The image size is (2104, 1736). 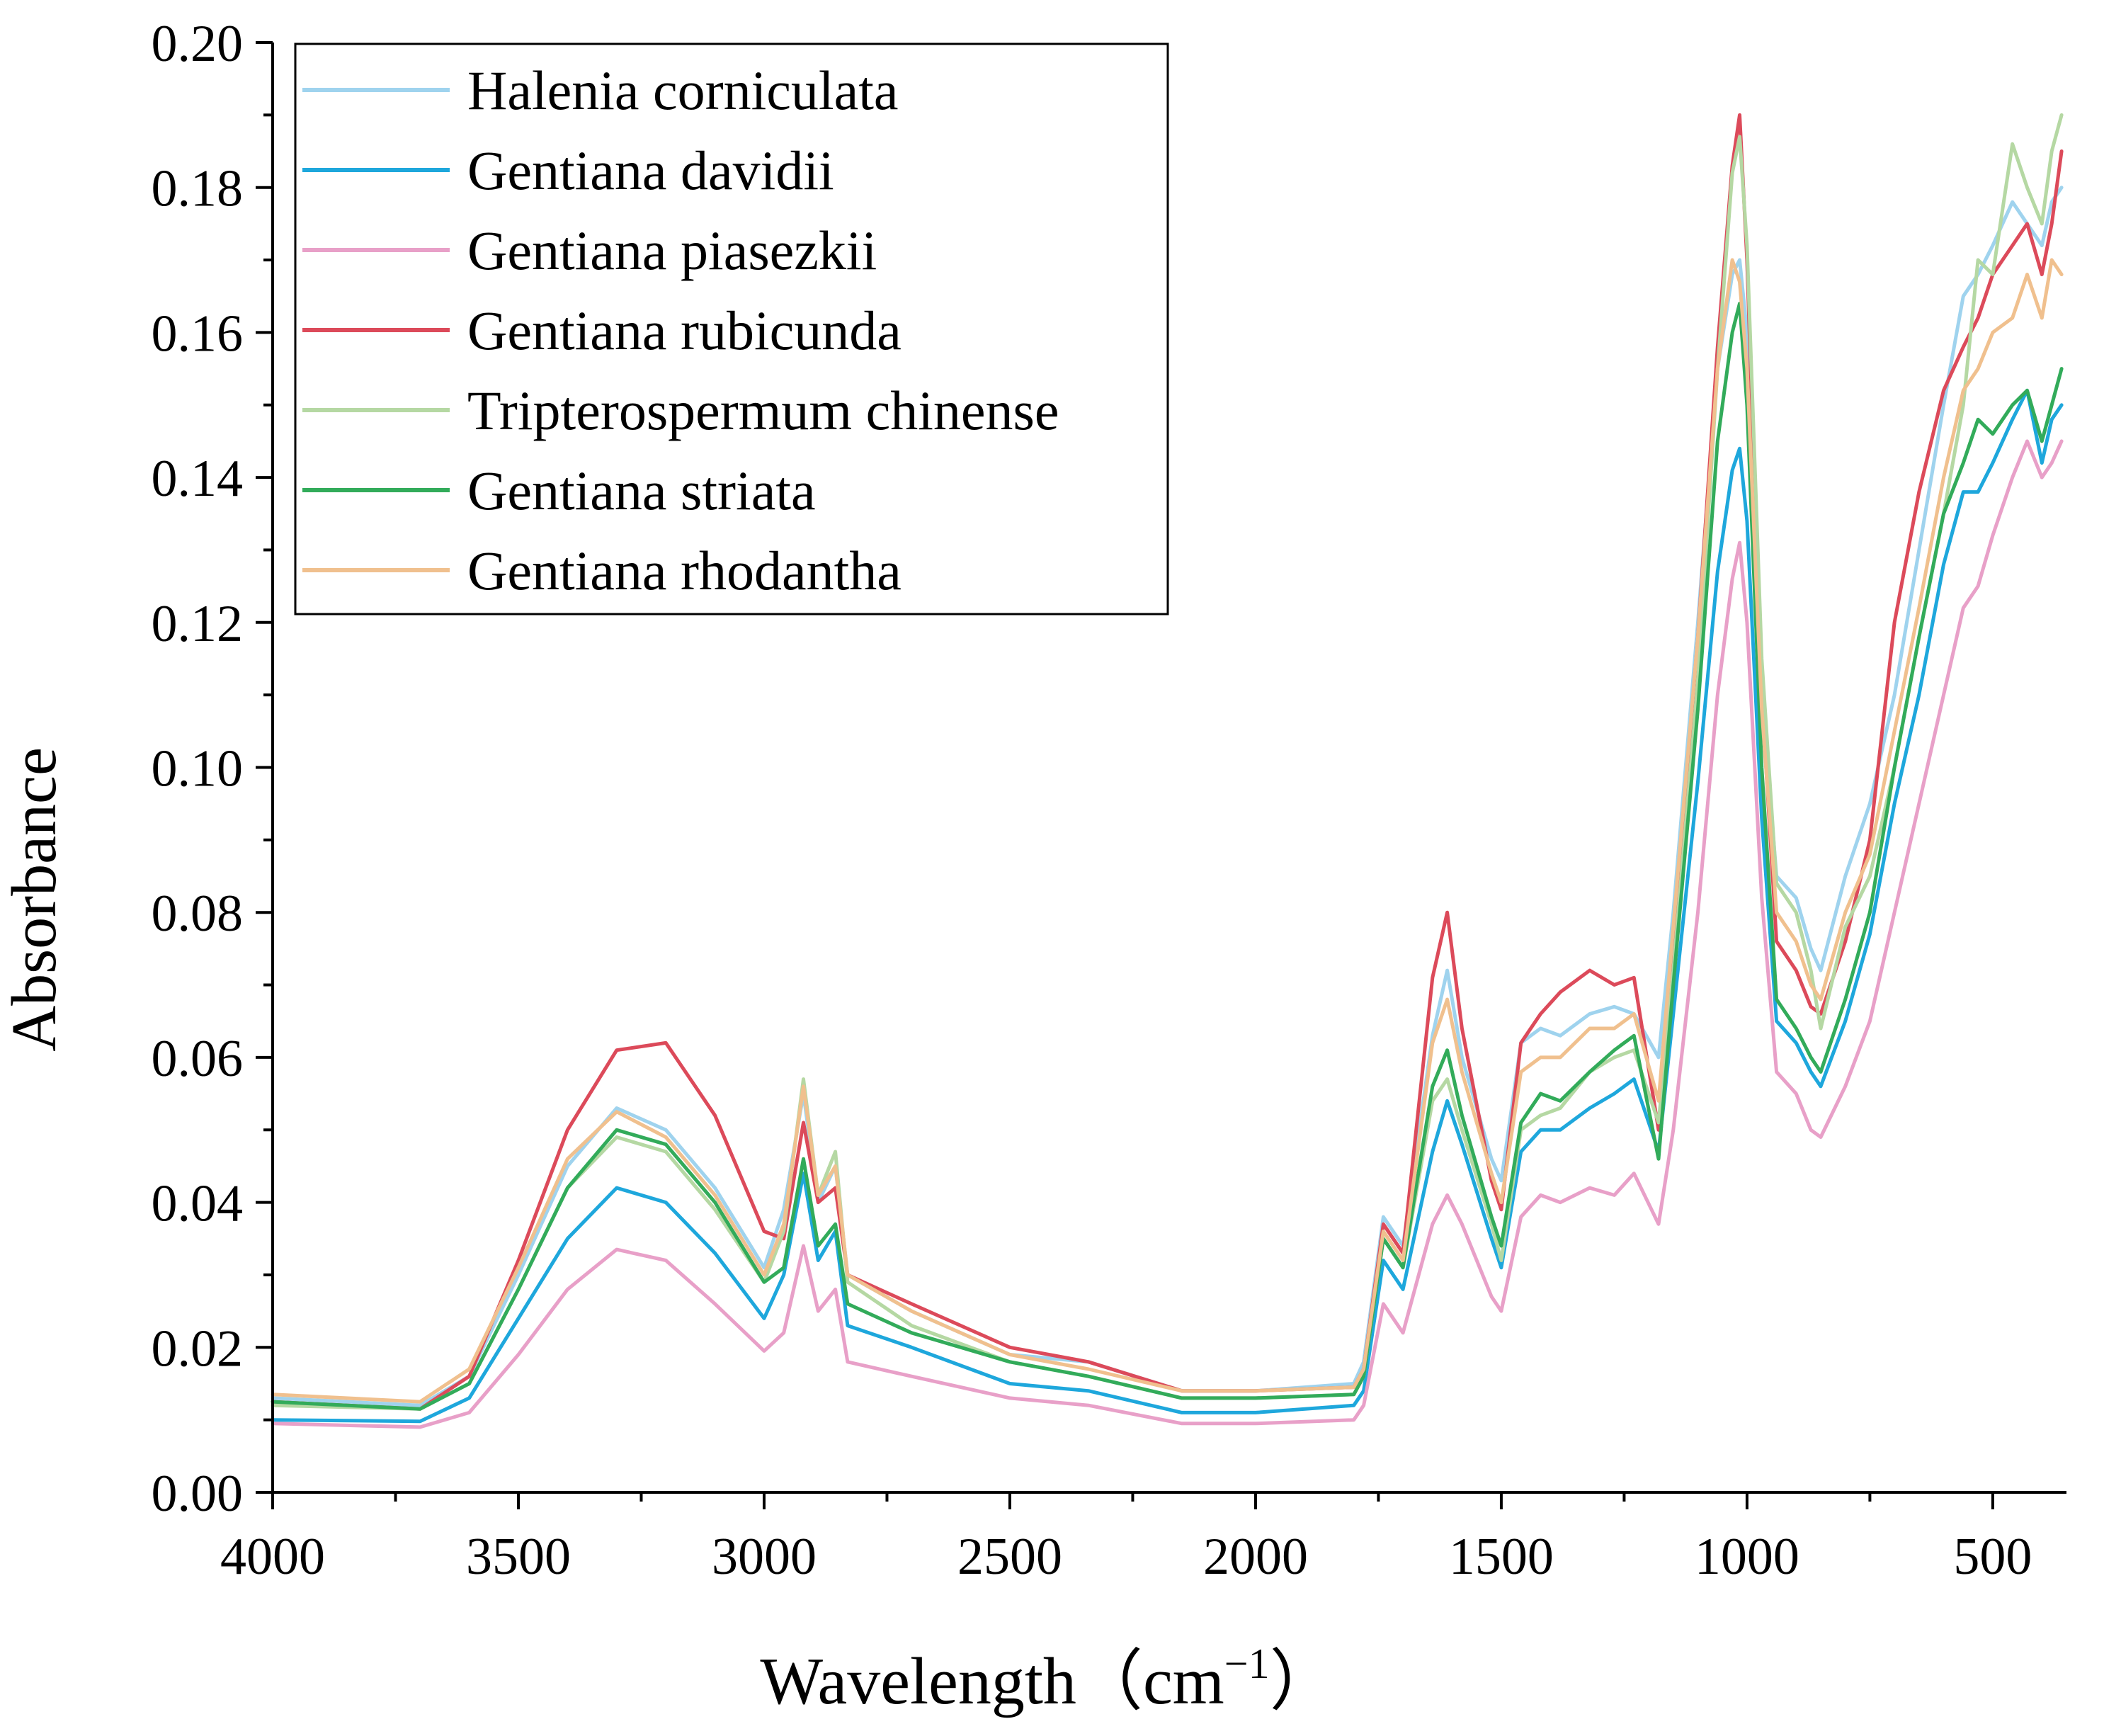 I want to click on legend-label: Gentiana piasezkii, so click(x=672, y=251).